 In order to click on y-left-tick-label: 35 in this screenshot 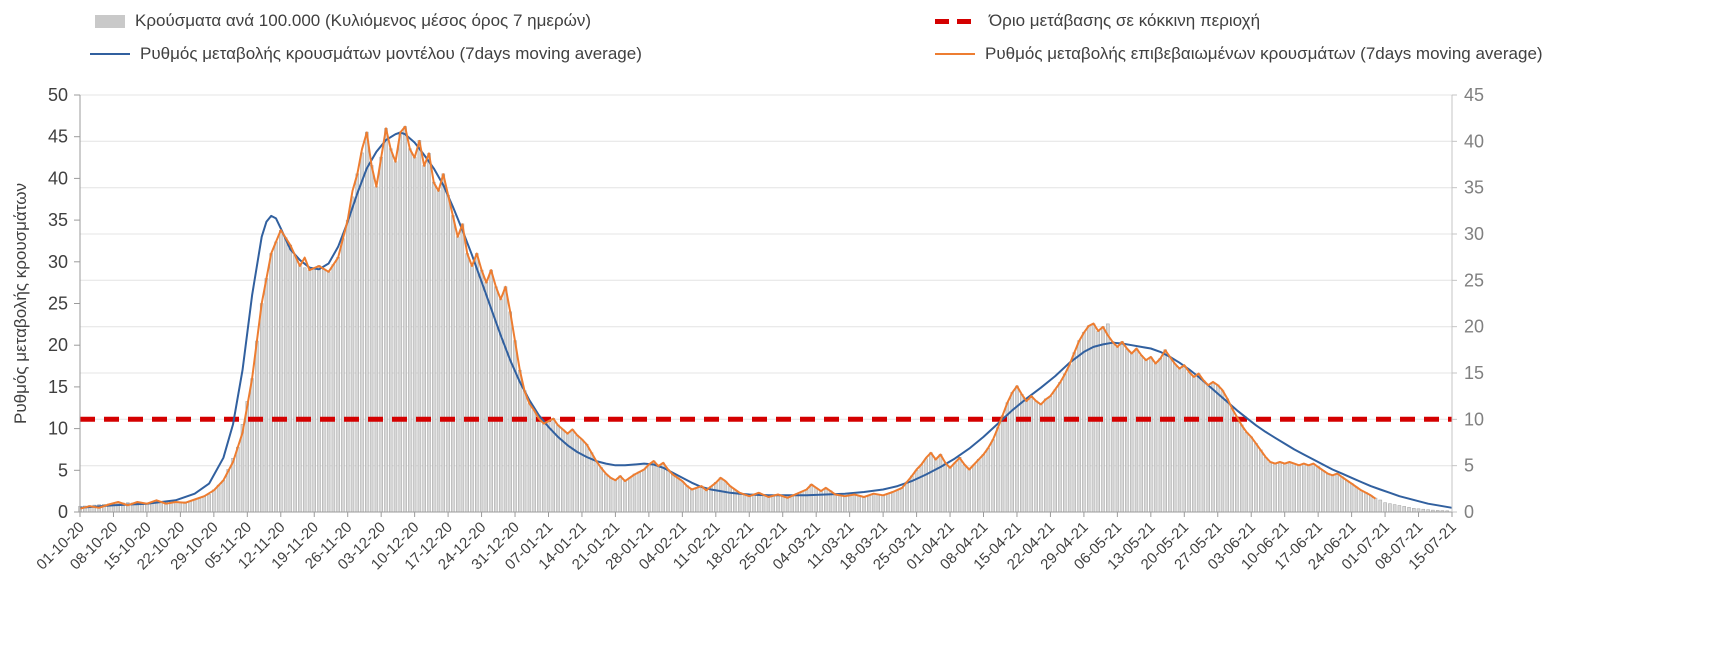, I will do `click(58, 220)`.